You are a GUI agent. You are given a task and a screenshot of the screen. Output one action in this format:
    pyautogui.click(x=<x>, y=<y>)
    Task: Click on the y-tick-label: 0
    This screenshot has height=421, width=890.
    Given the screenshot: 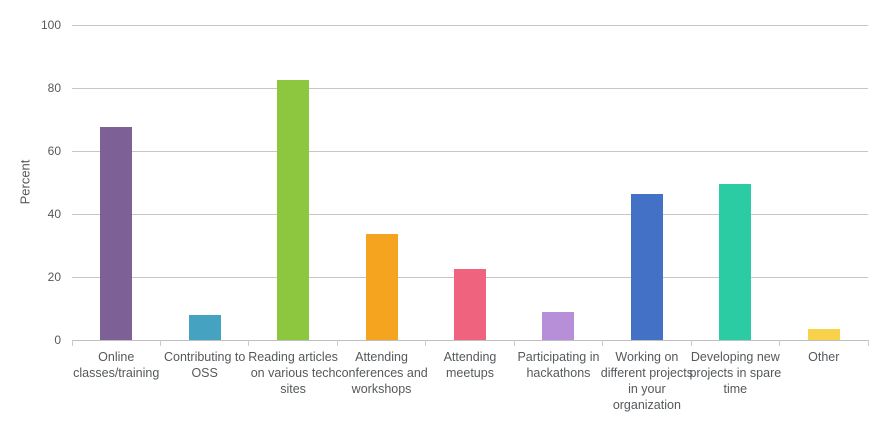 What is the action you would take?
    pyautogui.click(x=57, y=340)
    